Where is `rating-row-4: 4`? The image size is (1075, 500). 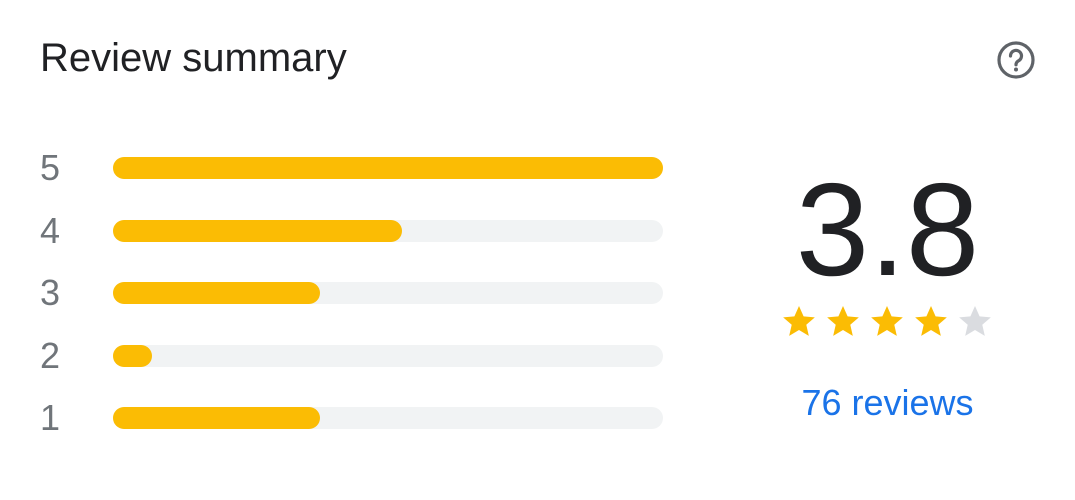 rating-row-4: 4 is located at coordinates (355, 230).